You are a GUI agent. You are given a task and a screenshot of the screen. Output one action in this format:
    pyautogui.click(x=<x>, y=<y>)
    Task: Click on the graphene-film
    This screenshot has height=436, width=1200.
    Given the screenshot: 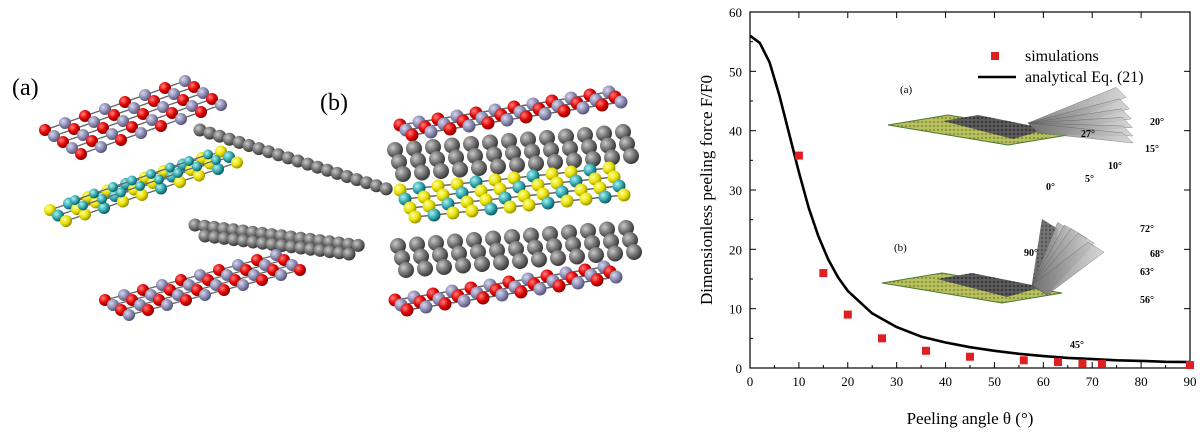 What is the action you would take?
    pyautogui.click(x=995, y=127)
    